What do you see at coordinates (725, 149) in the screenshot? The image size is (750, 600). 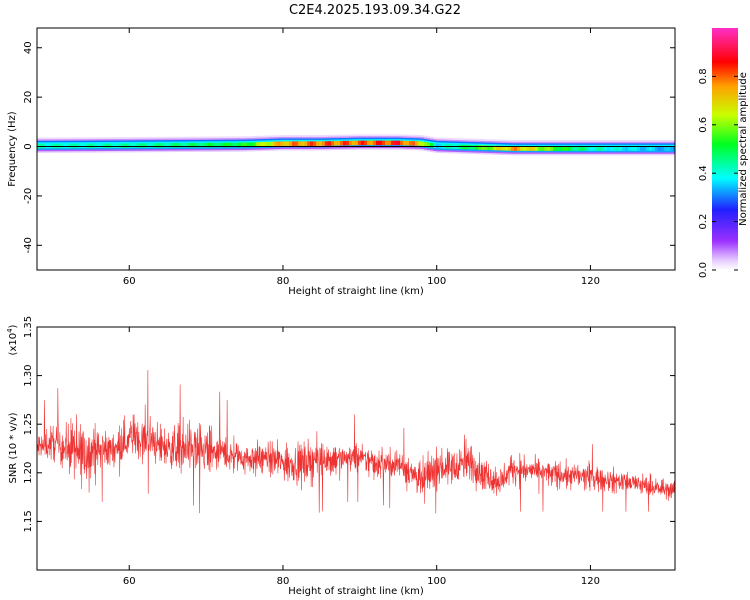 I see `colorbar-gradient` at bounding box center [725, 149].